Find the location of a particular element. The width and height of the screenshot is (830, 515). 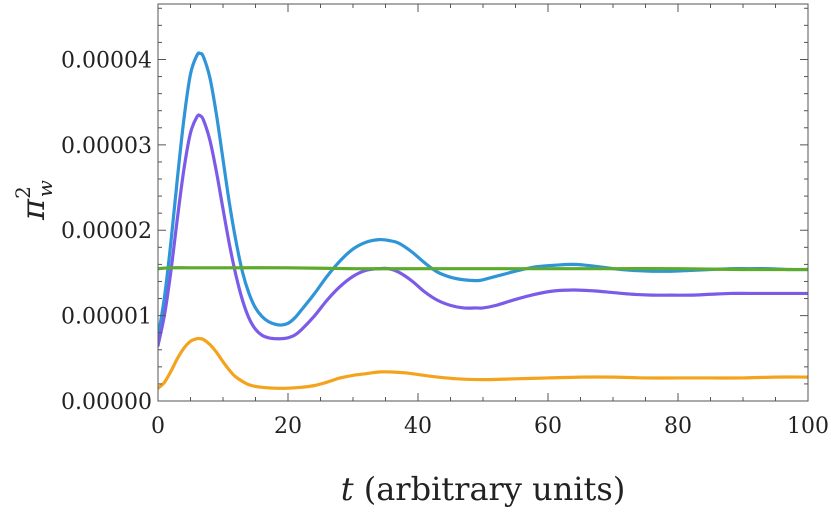

svg-text: π2w is located at coordinates (34, 200).